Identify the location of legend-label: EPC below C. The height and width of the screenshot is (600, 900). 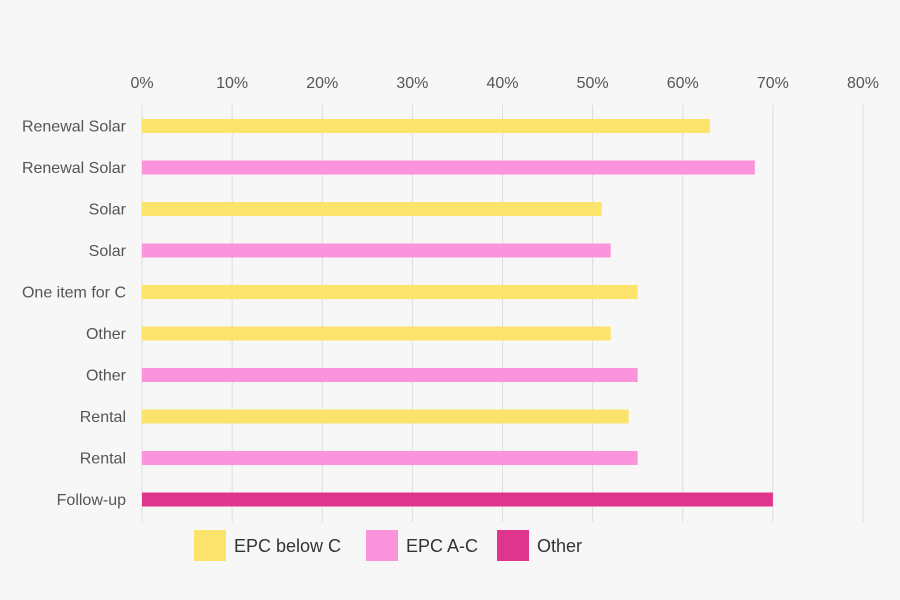
(287, 546).